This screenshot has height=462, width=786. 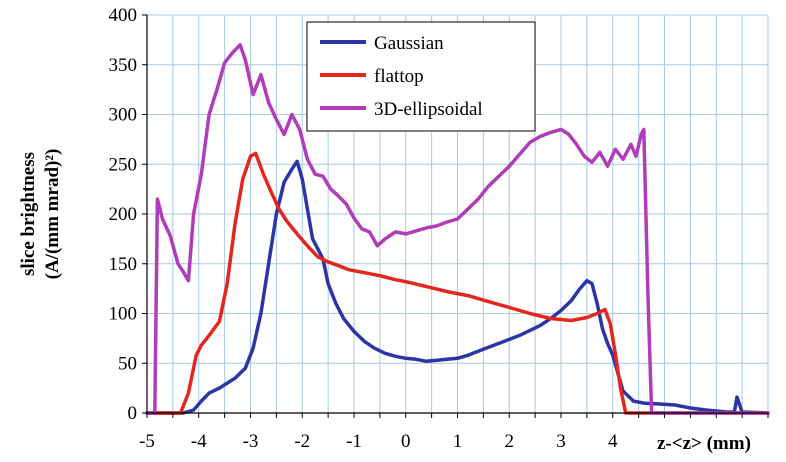 I want to click on x-tick-label: -2, so click(x=302, y=441).